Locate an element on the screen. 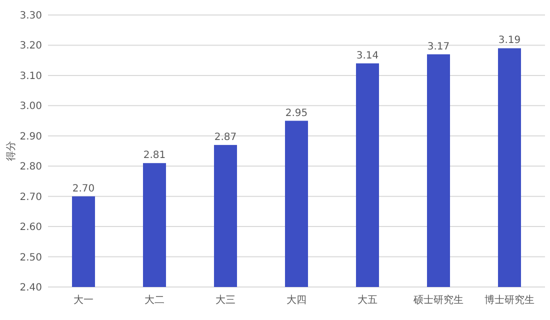  x-tick-label: 大一 is located at coordinates (84, 300).